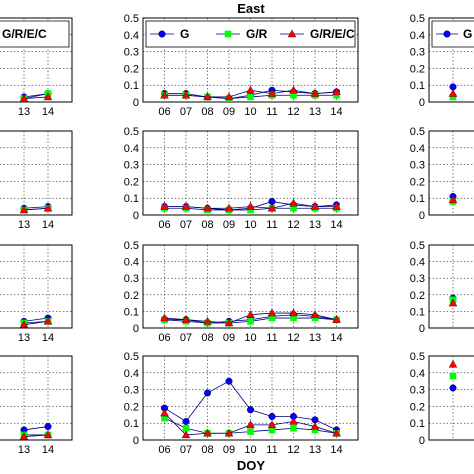  I want to click on x-tick-label: 07, so click(186, 225).